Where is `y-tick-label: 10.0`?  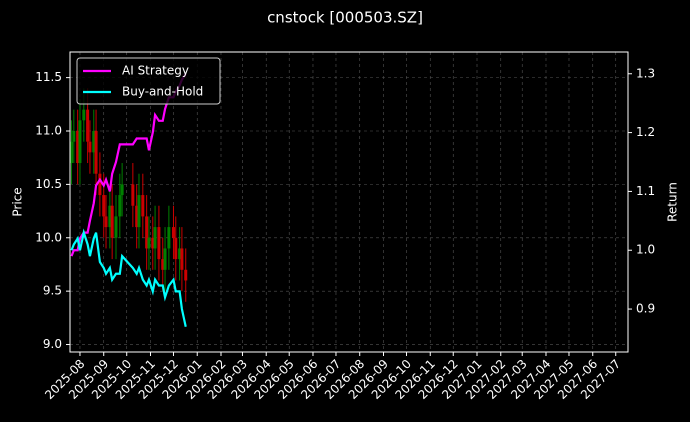
y-tick-label: 10.0 is located at coordinates (48, 237).